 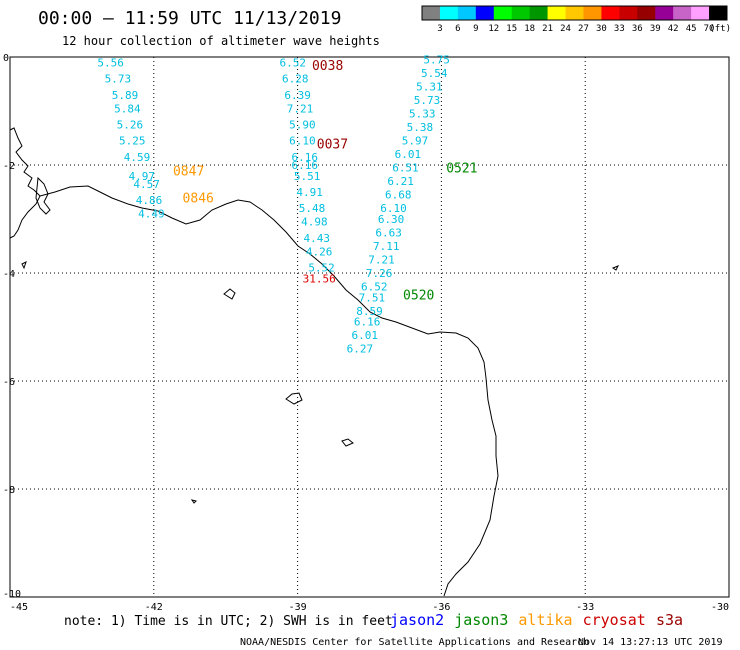 I want to click on swh-value: 4.98, so click(x=314, y=222).